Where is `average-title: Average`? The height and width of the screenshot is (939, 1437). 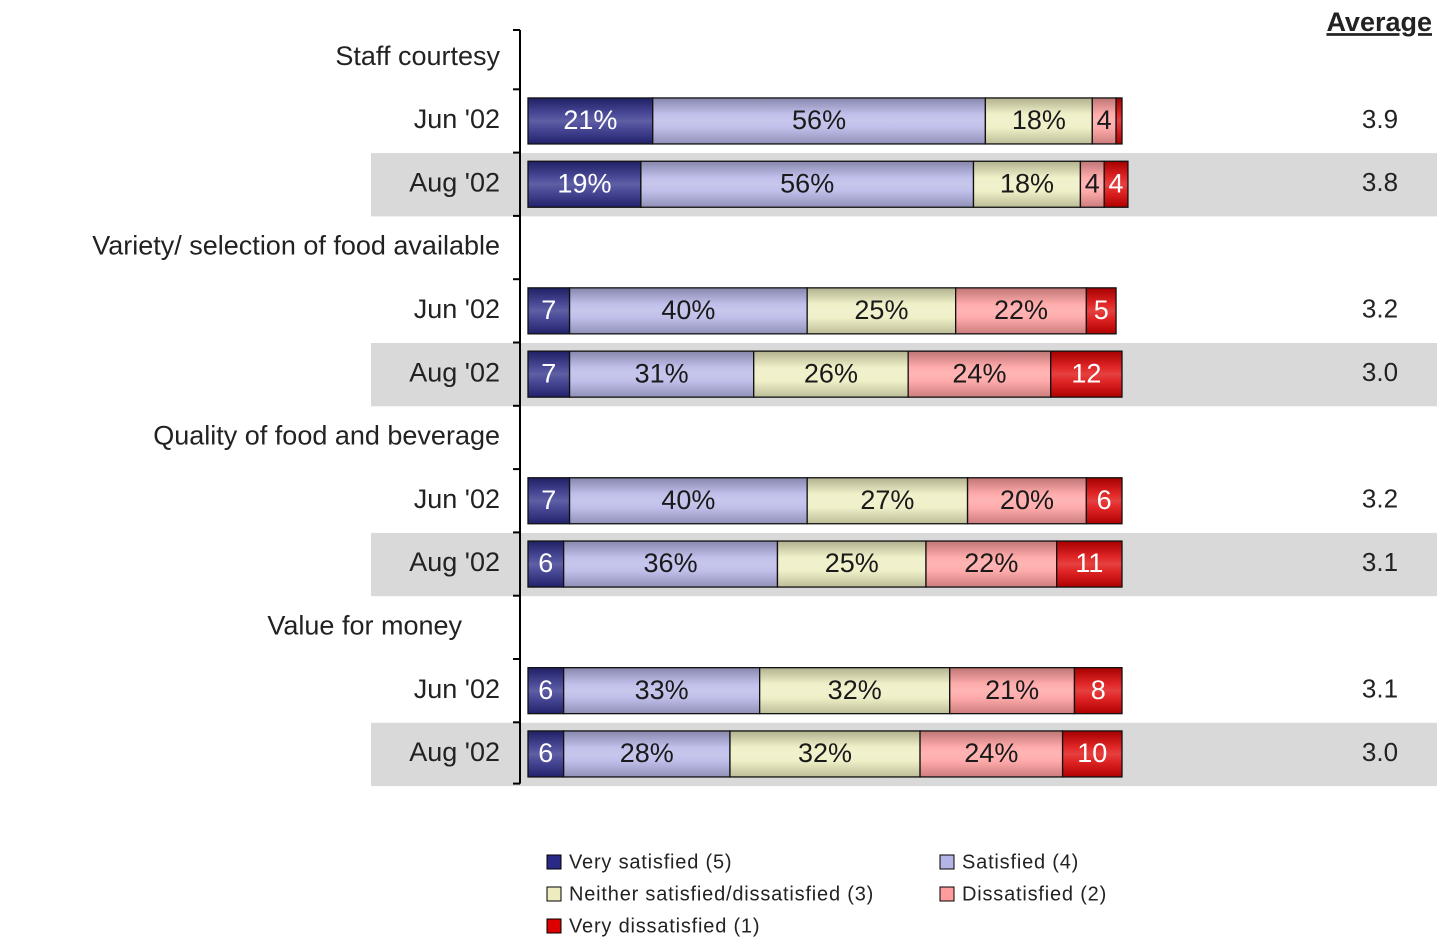
average-title: Average is located at coordinates (1379, 22).